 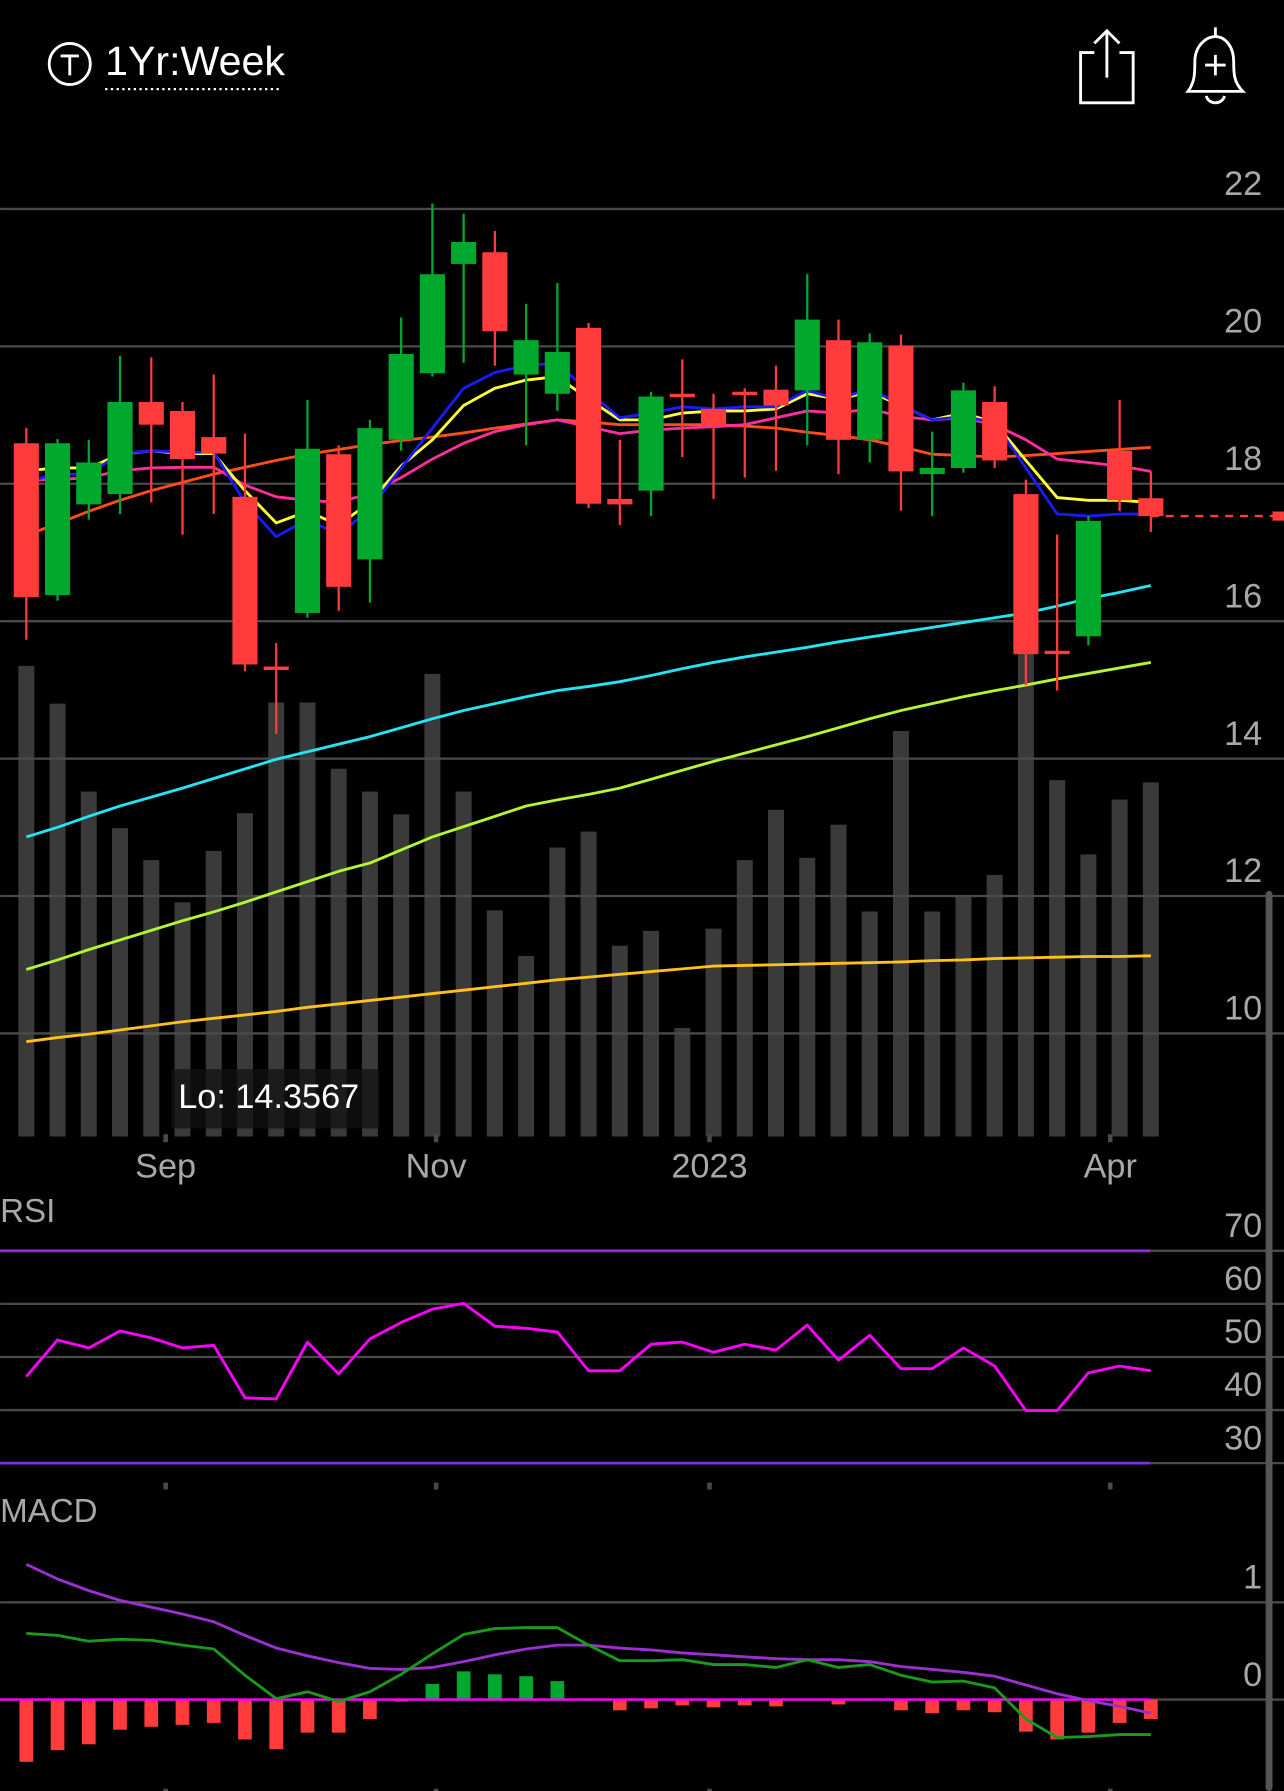 What do you see at coordinates (709, 1167) in the screenshot?
I see `x-tick-label: 2023` at bounding box center [709, 1167].